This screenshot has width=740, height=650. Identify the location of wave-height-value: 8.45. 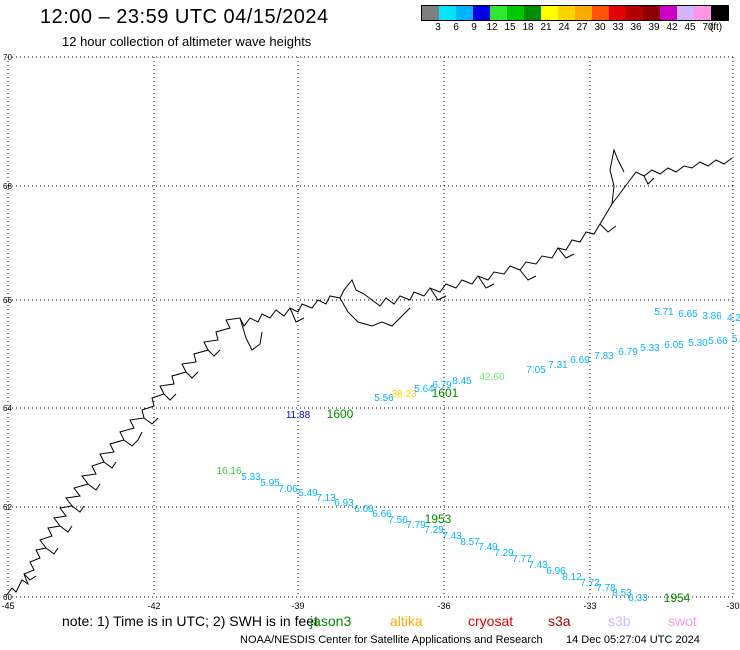
(462, 381).